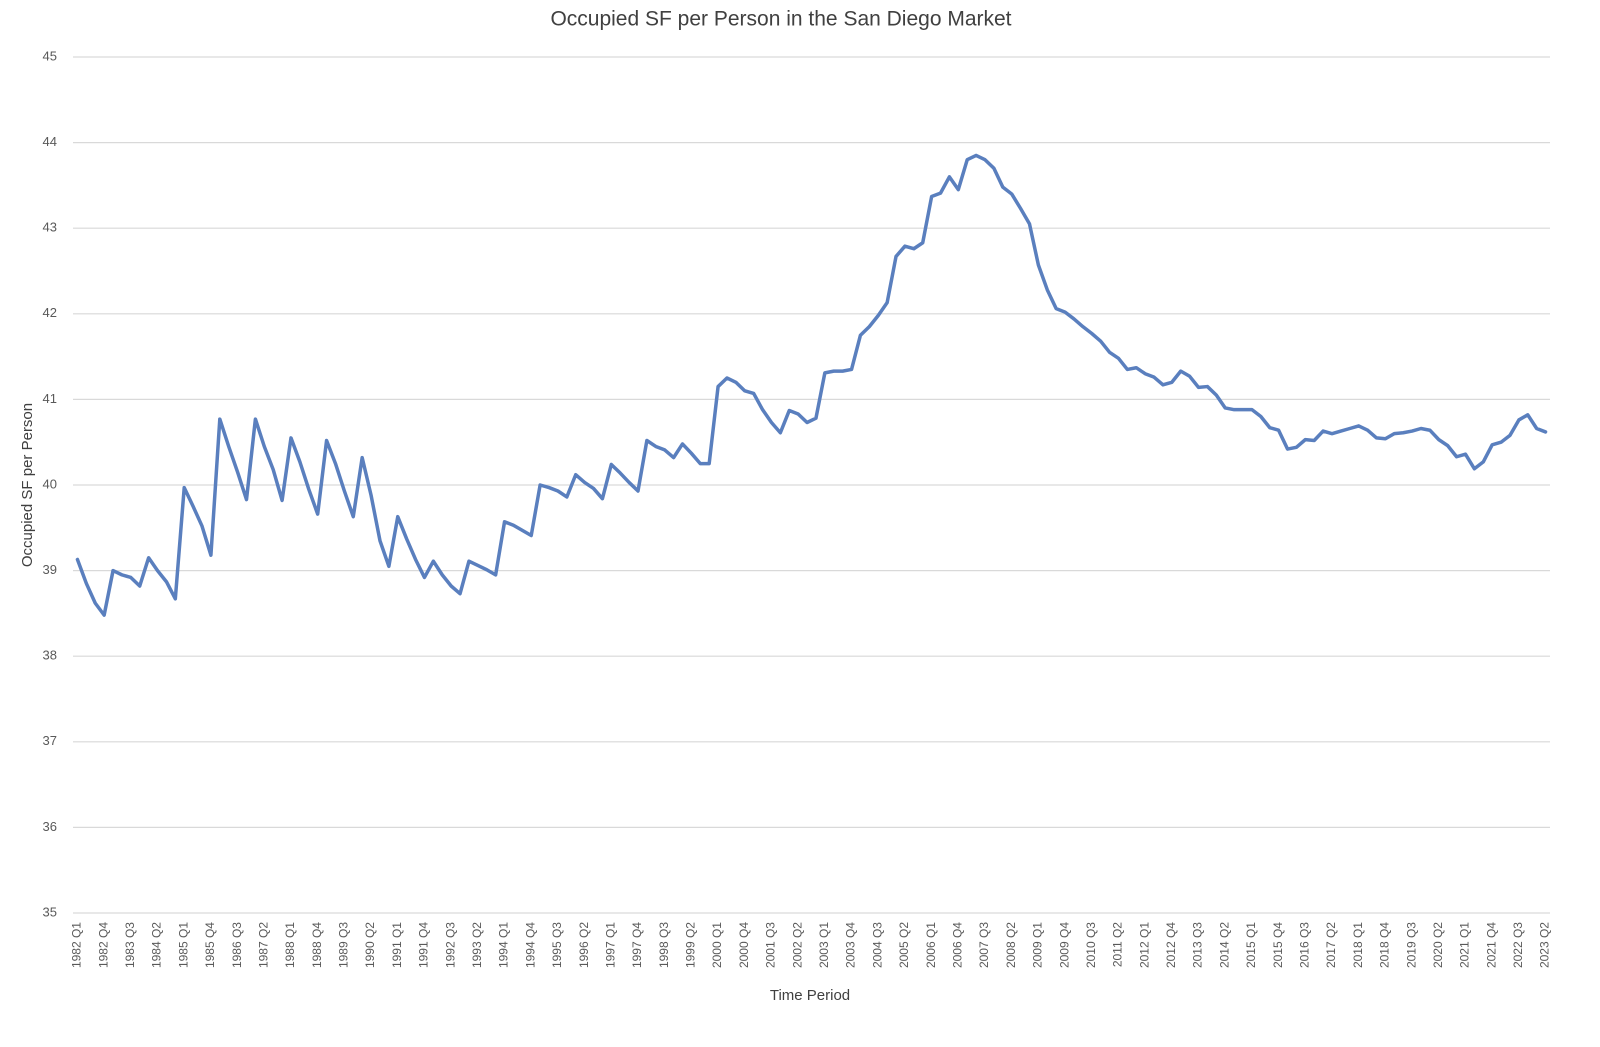 The width and height of the screenshot is (1600, 1047). What do you see at coordinates (130, 945) in the screenshot?
I see `x-tick-label: 1983 Q3` at bounding box center [130, 945].